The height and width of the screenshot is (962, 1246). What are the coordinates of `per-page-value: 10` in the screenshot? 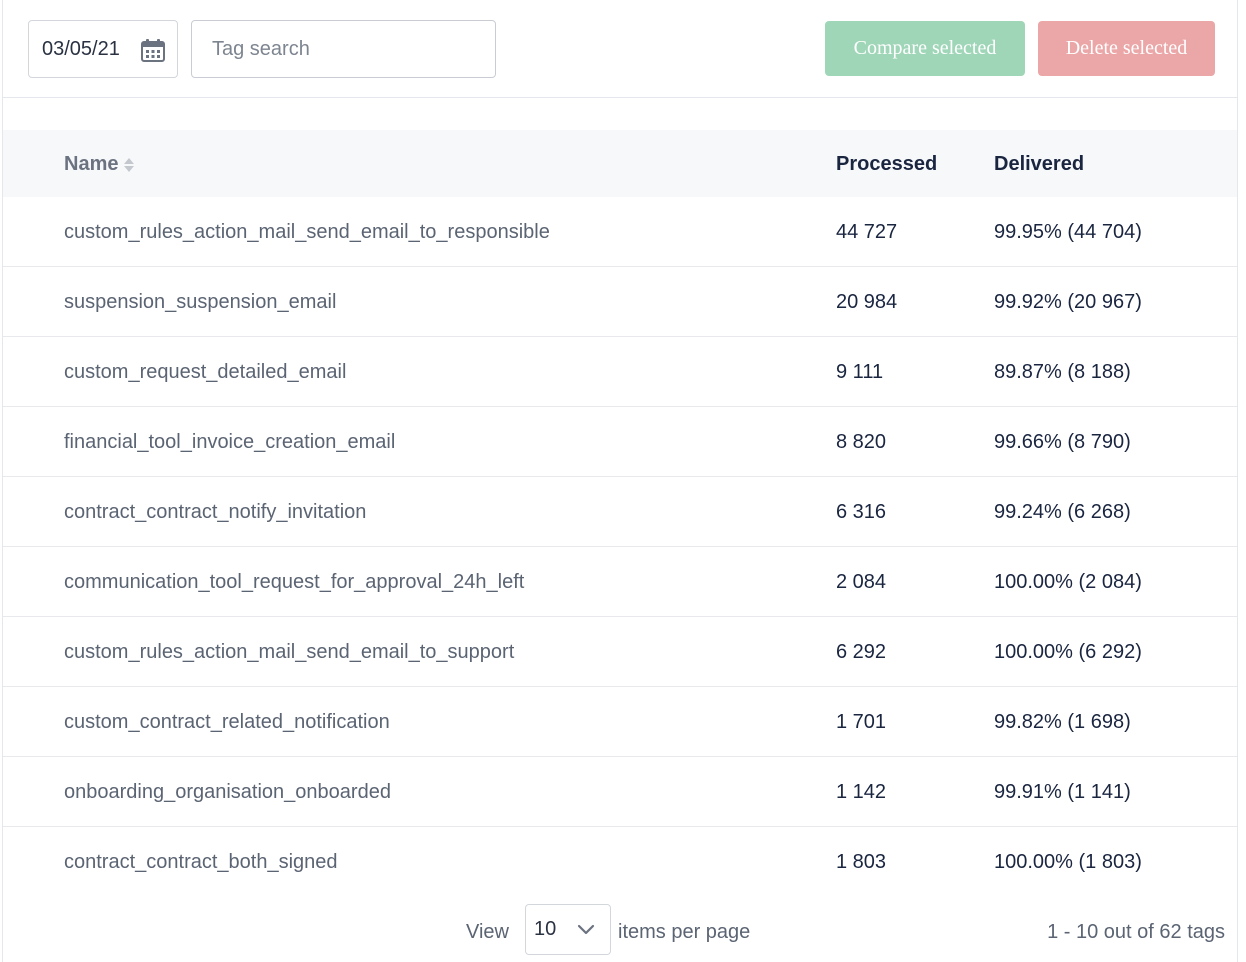 It's located at (545, 929).